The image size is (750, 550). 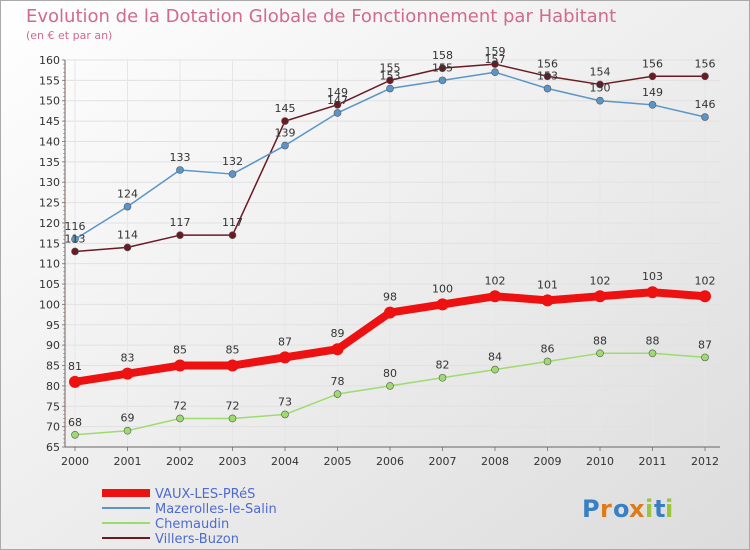 I want to click on data-label-vaux-les-pr-s: 85, so click(x=233, y=350).